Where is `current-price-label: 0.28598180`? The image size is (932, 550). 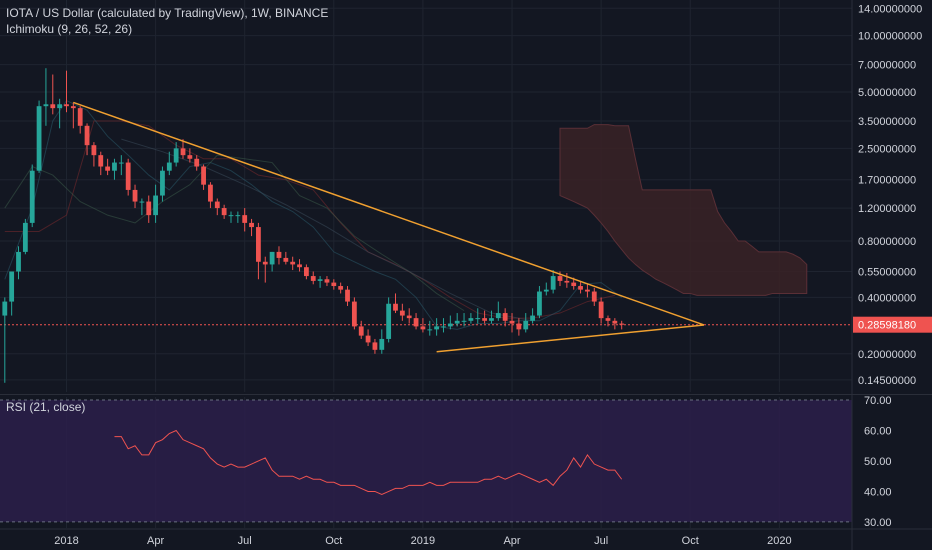 current-price-label: 0.28598180 is located at coordinates (887, 326).